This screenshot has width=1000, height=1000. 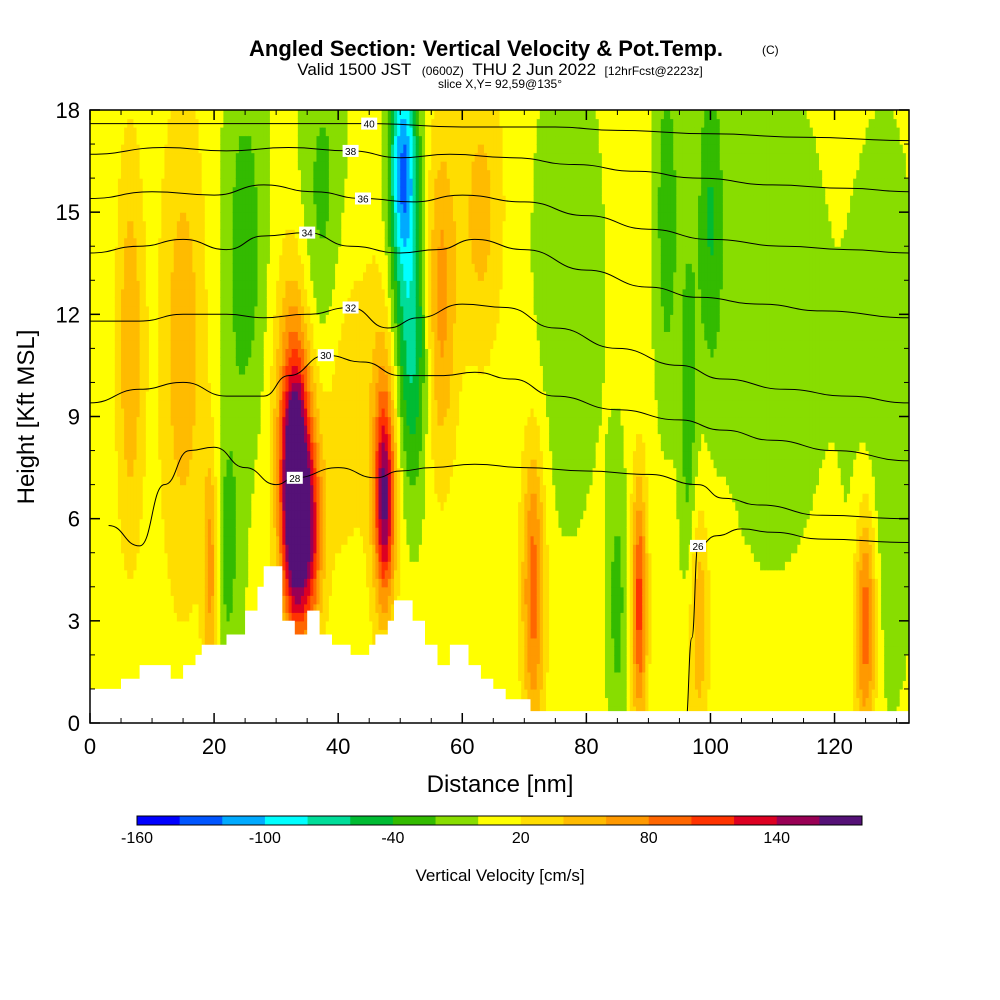 I want to click on subtitle-date: THU 2 Jun 2022, so click(x=534, y=69).